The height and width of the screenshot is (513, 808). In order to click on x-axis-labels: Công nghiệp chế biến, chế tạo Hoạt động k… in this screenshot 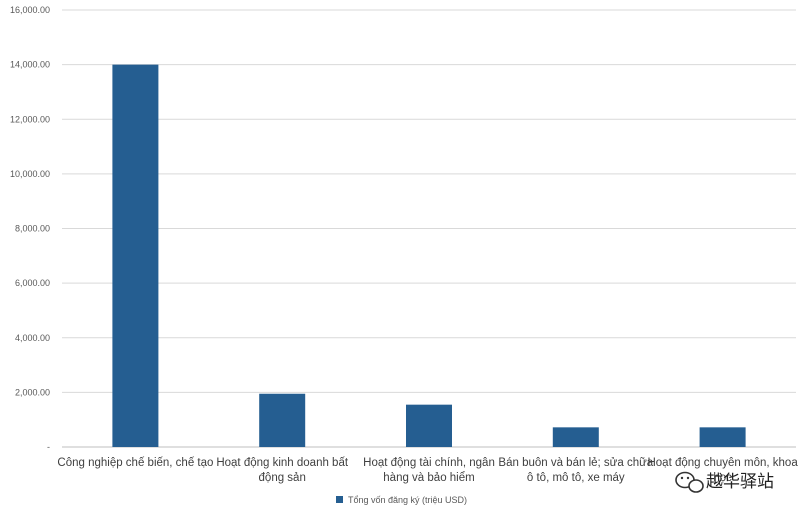, I will do `click(427, 470)`.